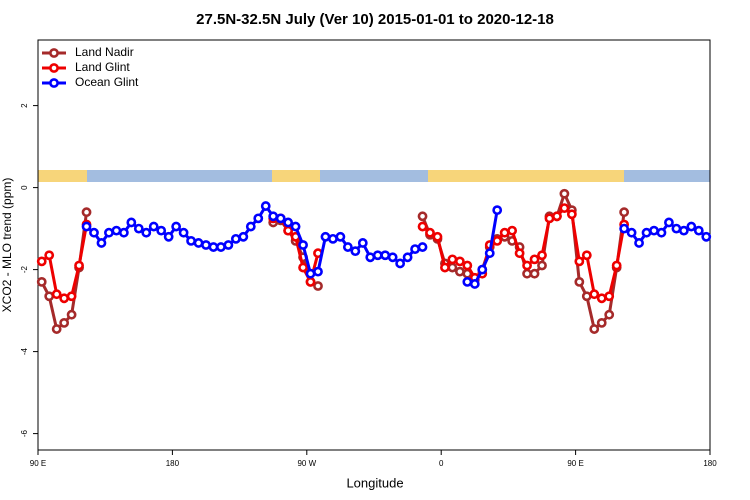 Image resolution: width=750 pixels, height=500 pixels. Describe the element at coordinates (107, 82) in the screenshot. I see `legend-label: Ocean Glint` at that location.